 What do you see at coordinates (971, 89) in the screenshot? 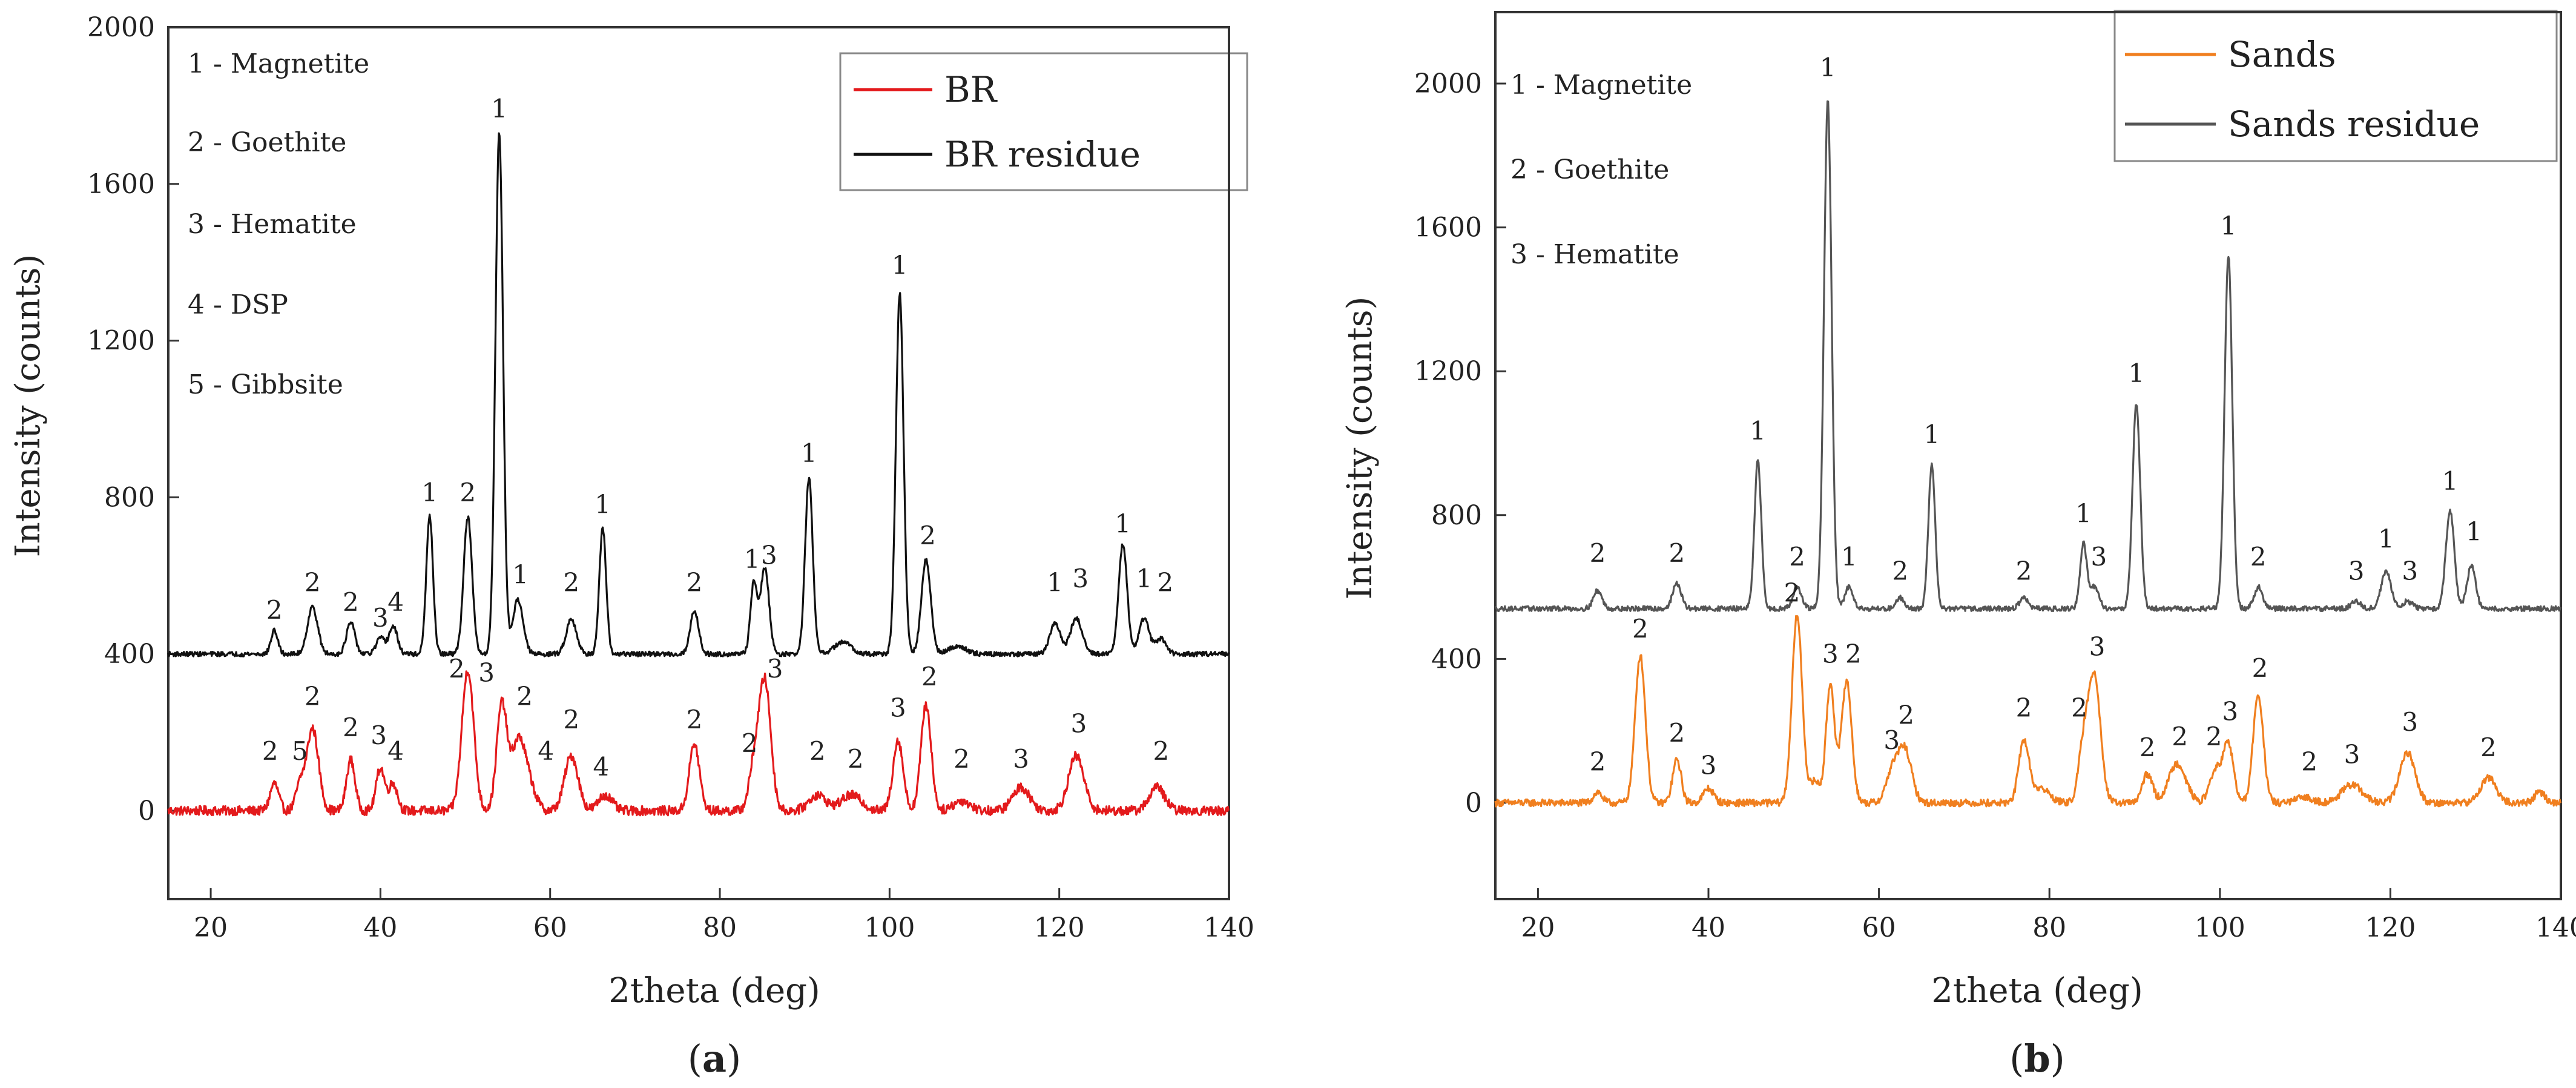
I see `panel-a-legend-label-br: BR` at bounding box center [971, 89].